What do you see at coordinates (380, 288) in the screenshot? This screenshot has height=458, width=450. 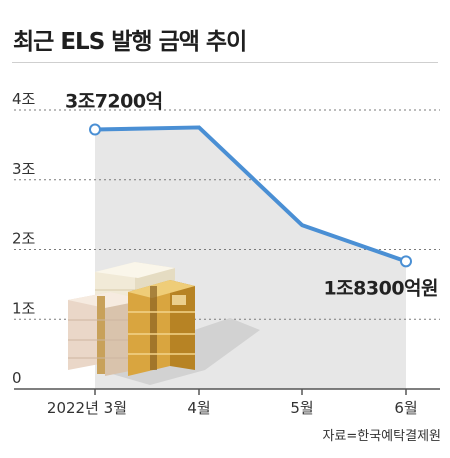 I see `data-label: 1조8300억원` at bounding box center [380, 288].